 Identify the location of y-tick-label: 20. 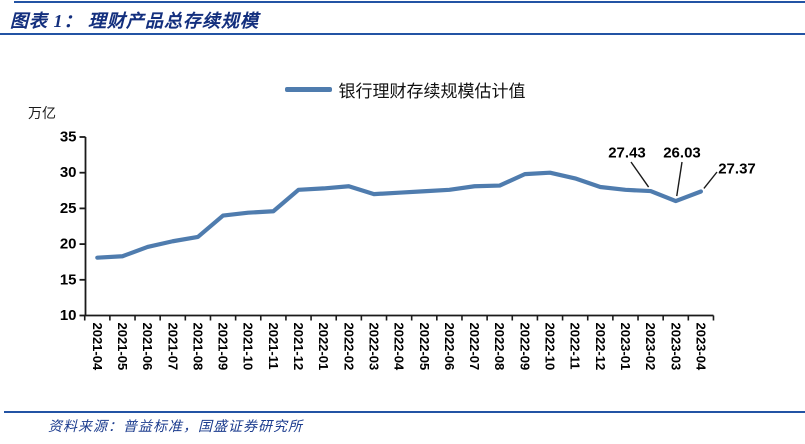
(68, 244).